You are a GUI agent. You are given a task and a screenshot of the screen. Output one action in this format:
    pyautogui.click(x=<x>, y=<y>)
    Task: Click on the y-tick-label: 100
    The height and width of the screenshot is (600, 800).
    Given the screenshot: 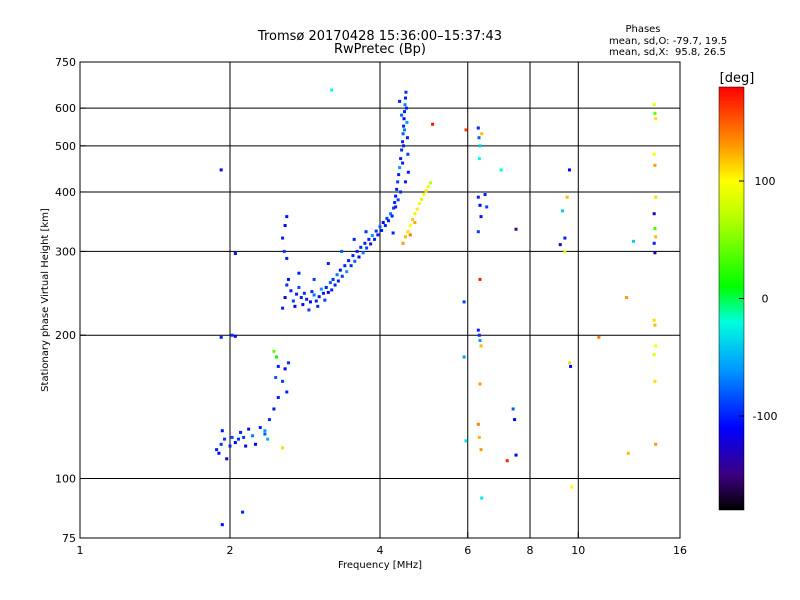 What is the action you would take?
    pyautogui.click(x=65, y=479)
    